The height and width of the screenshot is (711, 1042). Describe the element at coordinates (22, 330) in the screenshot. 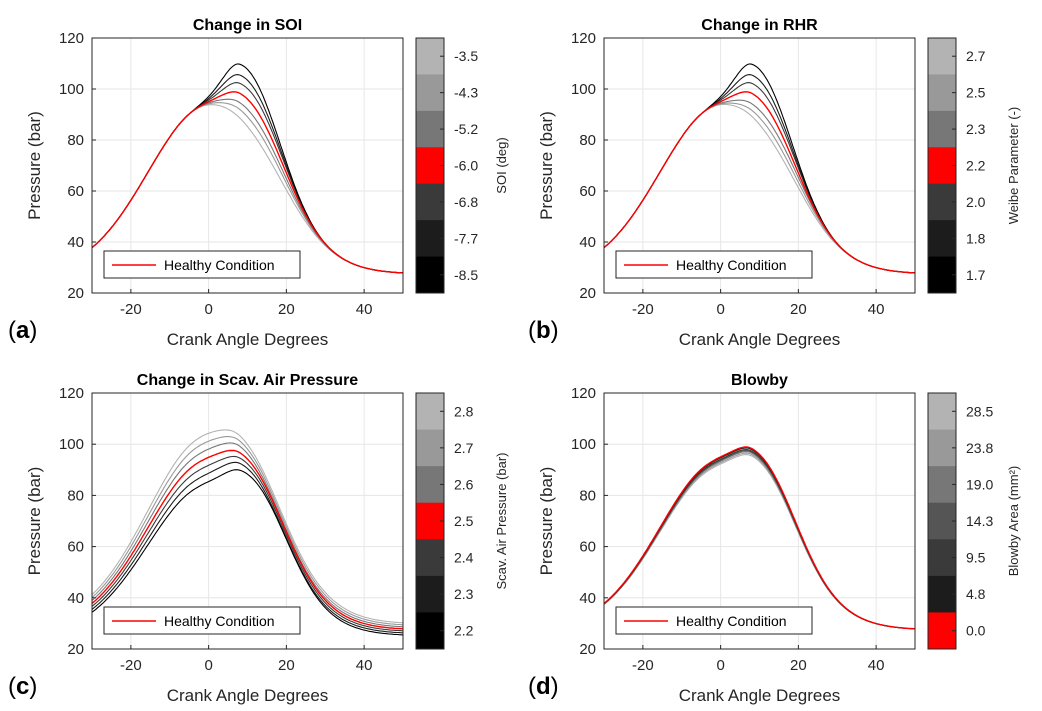

I see `panel-label: (a)` at that location.